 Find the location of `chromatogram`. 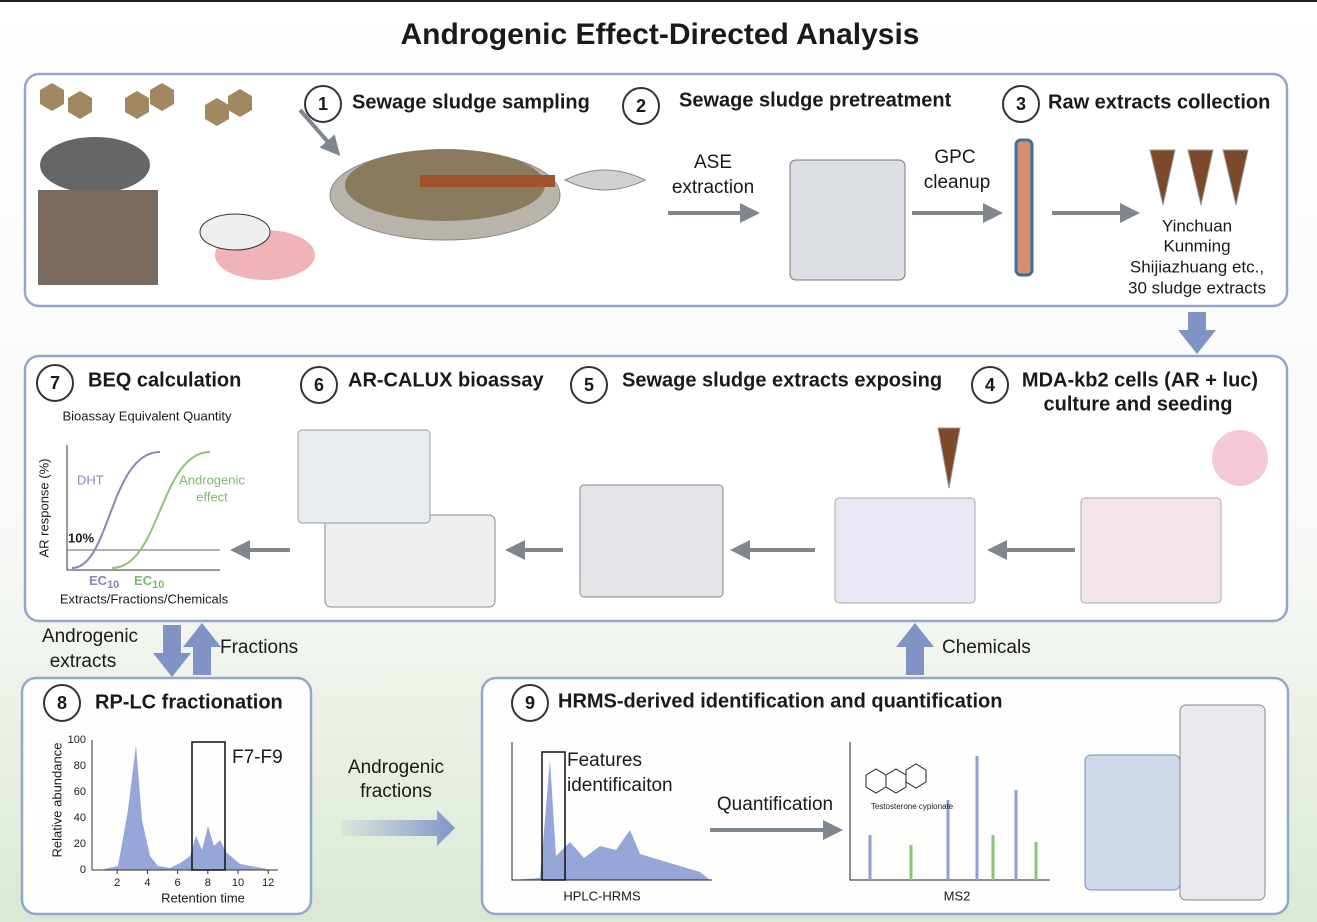

chromatogram is located at coordinates (184, 805).